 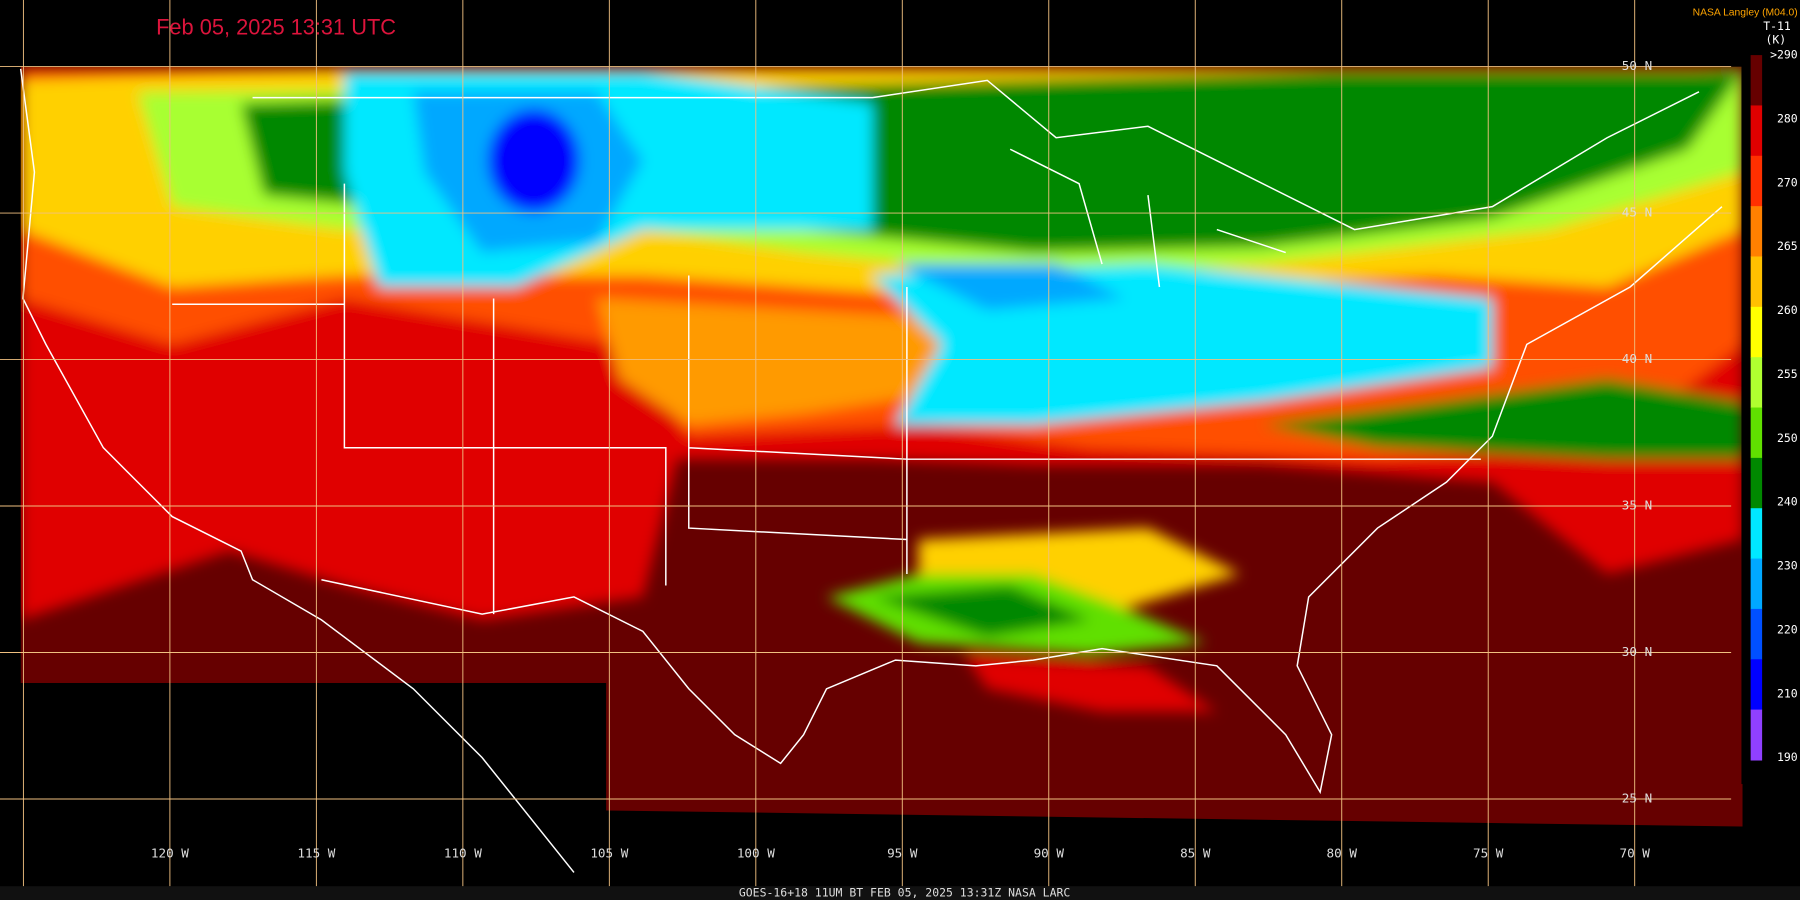 What do you see at coordinates (1637, 65) in the screenshot?
I see `latitude-label: 50 N` at bounding box center [1637, 65].